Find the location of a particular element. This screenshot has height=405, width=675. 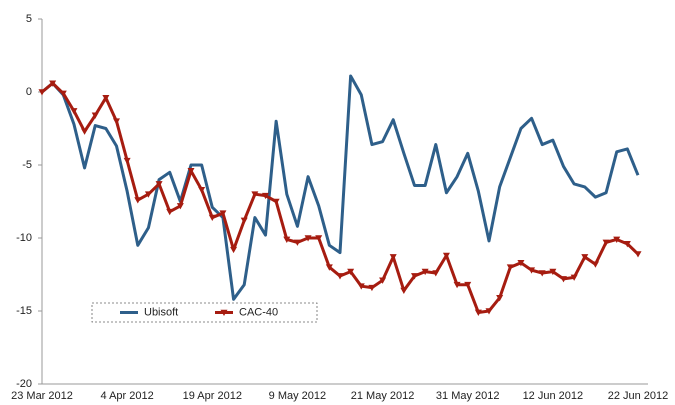

y-tick-label: 5 is located at coordinates (29, 19).